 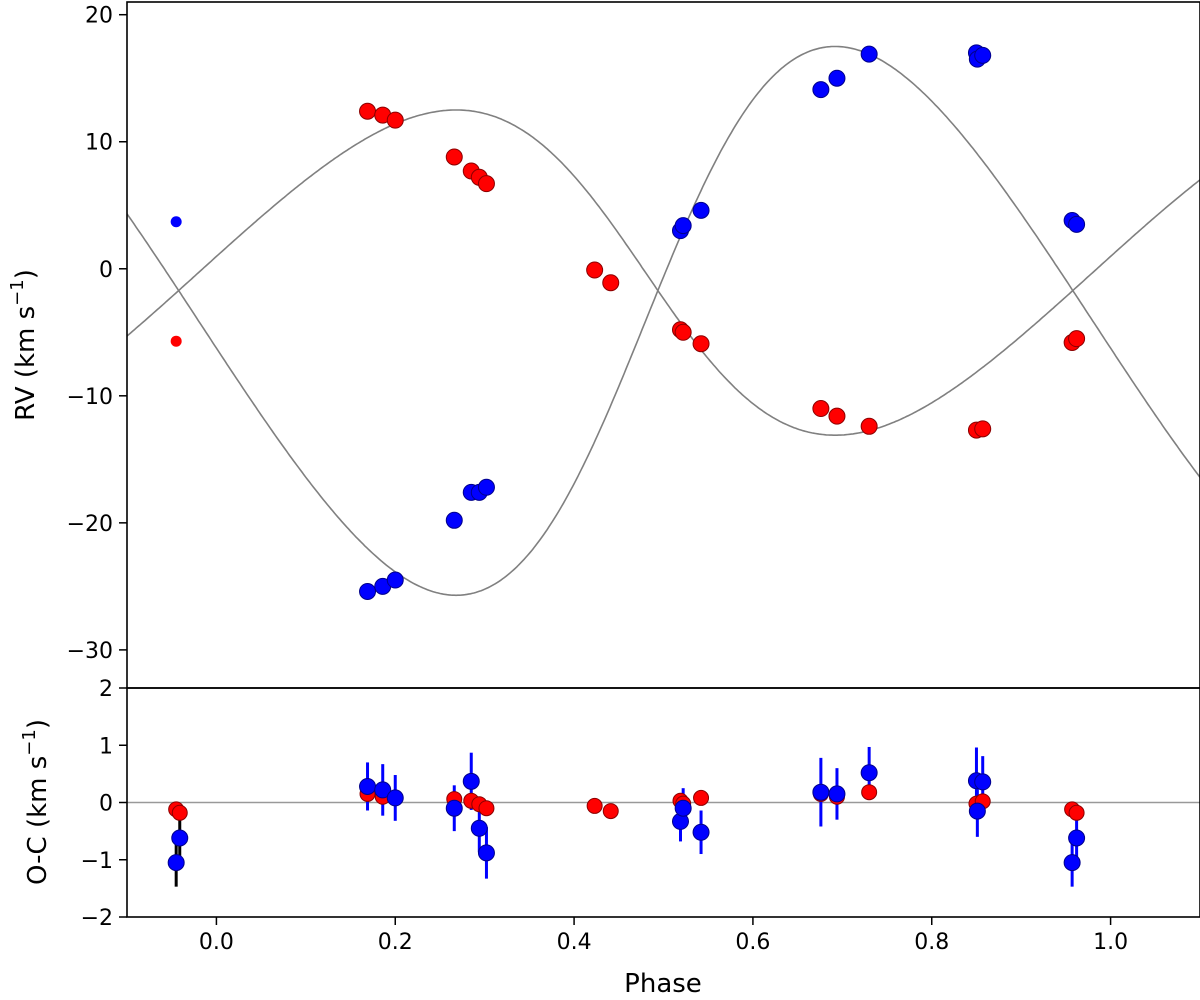 I want to click on x-axis-label: Phase, so click(x=663, y=984).